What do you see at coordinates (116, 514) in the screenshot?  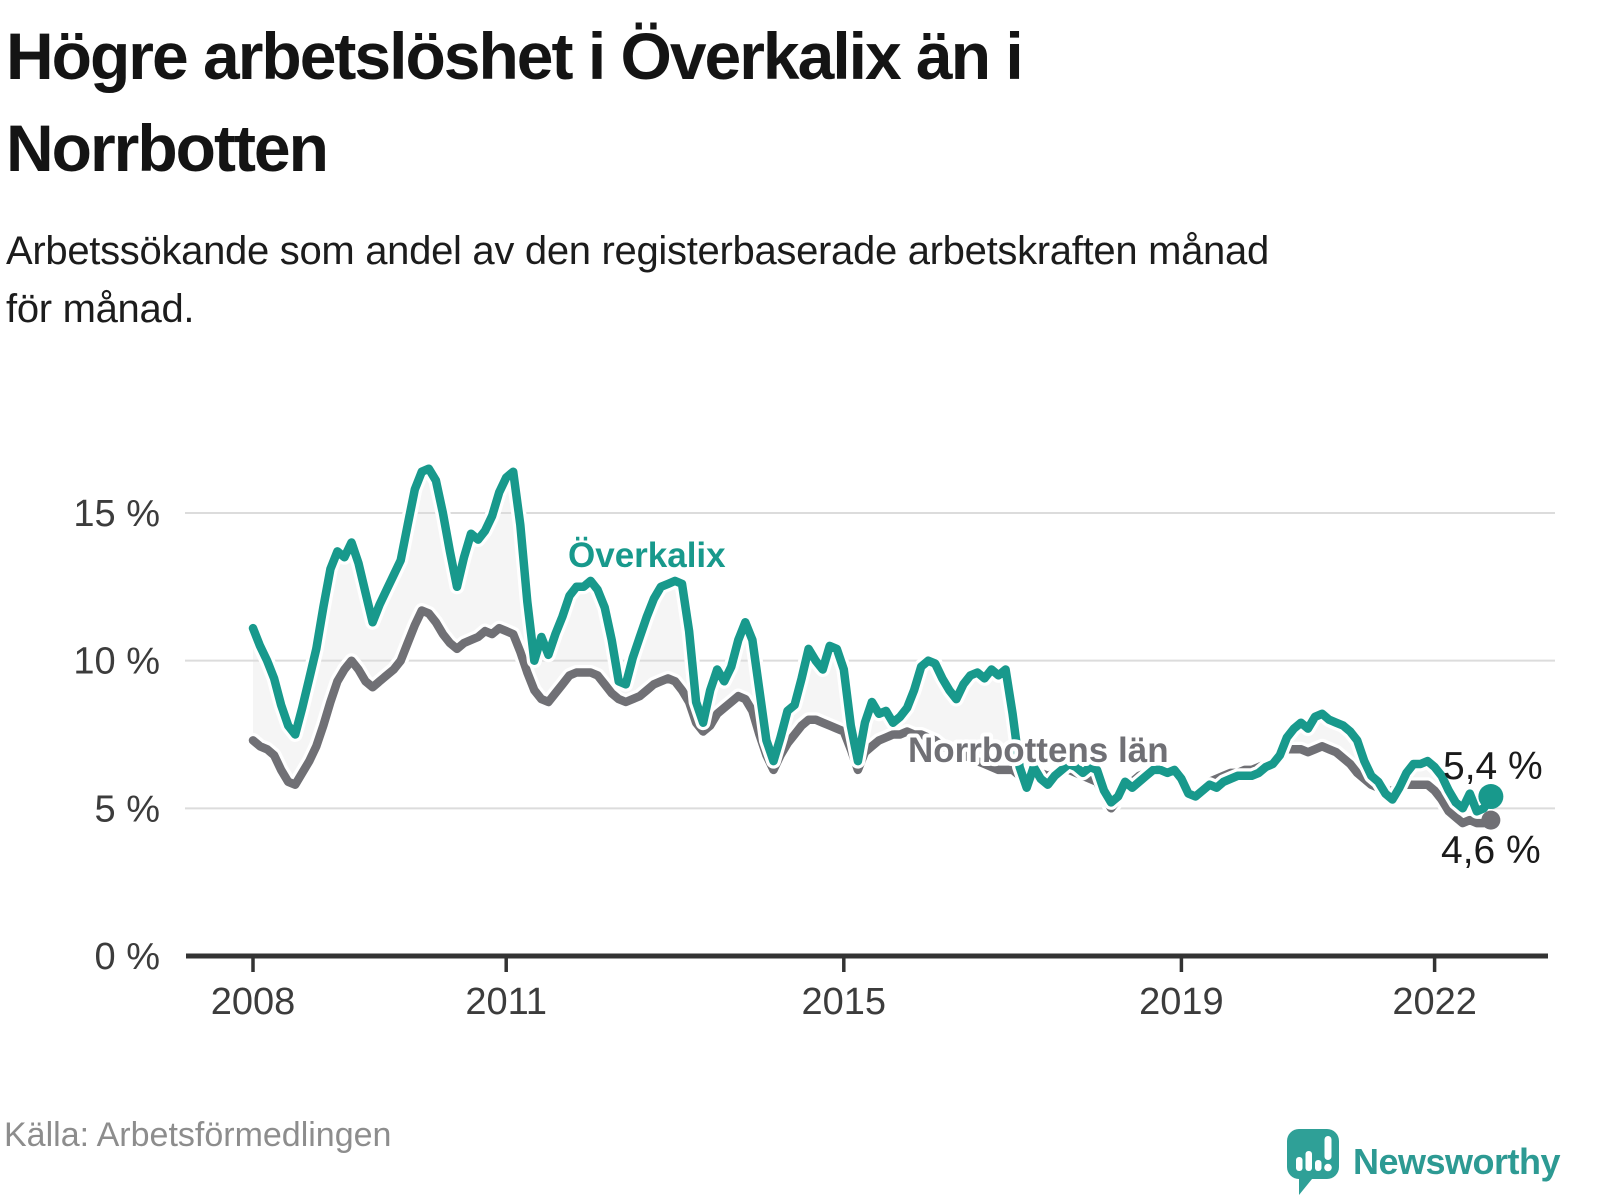 I see `y-tick-label-15: 15 %` at bounding box center [116, 514].